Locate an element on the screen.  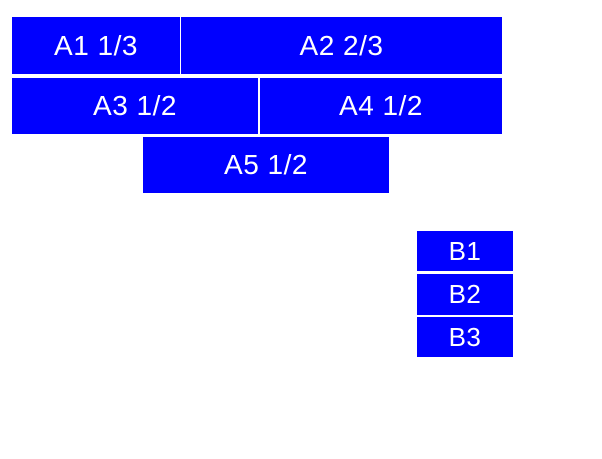
box-b3: B3 is located at coordinates (465, 337).